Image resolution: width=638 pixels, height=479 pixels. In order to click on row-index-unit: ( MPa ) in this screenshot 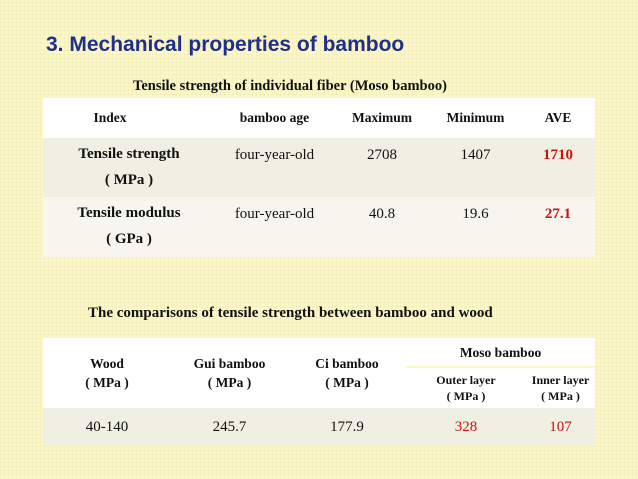, I will do `click(129, 180)`.